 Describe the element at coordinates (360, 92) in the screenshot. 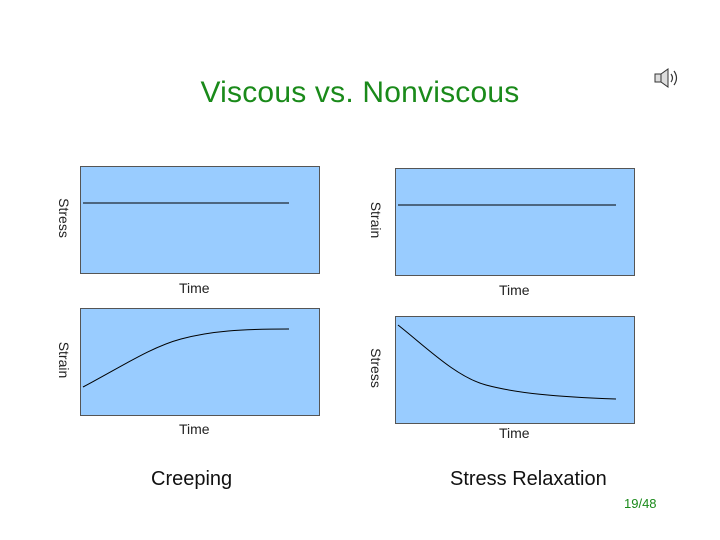

I see `slide-title: Viscous vs. Nonviscous` at that location.